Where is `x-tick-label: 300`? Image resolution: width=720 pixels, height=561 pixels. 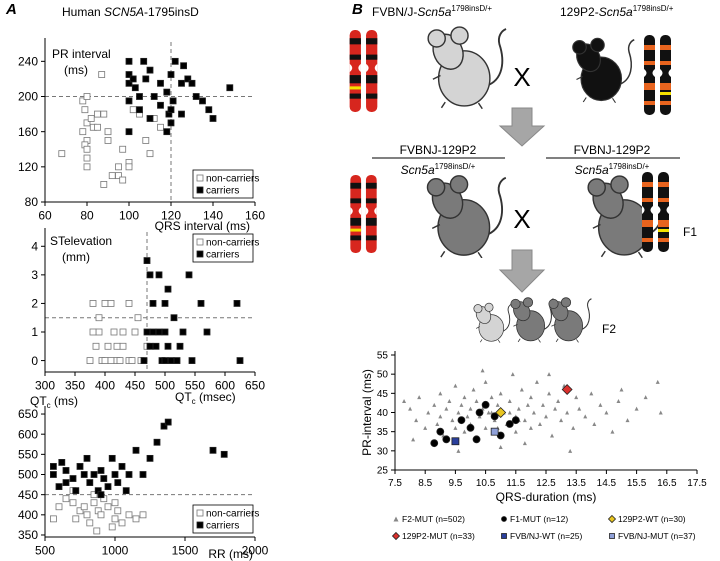
x-tick-label: 300 is located at coordinates (45, 386).